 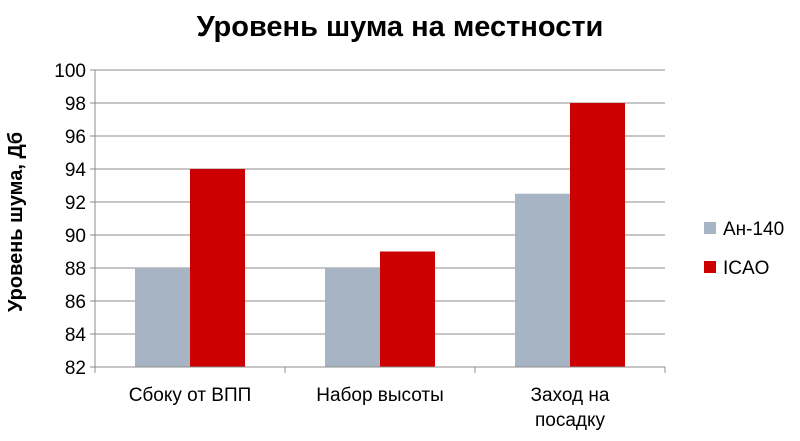 I want to click on y-tick-label: 90, so click(x=75, y=236).